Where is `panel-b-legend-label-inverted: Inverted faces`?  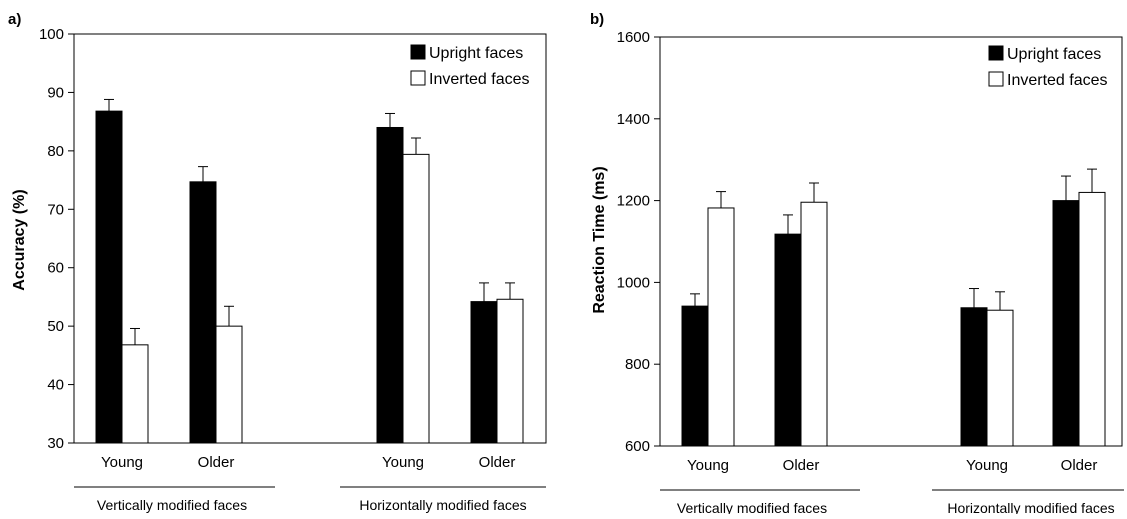 panel-b-legend-label-inverted: Inverted faces is located at coordinates (1057, 80).